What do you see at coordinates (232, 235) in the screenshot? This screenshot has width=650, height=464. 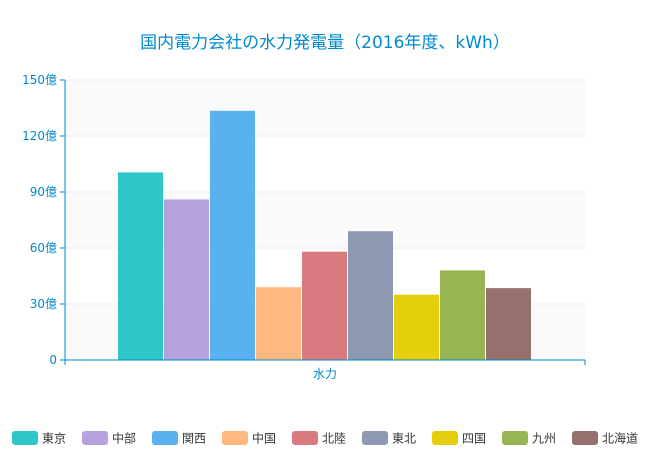 I see `bar-関西` at bounding box center [232, 235].